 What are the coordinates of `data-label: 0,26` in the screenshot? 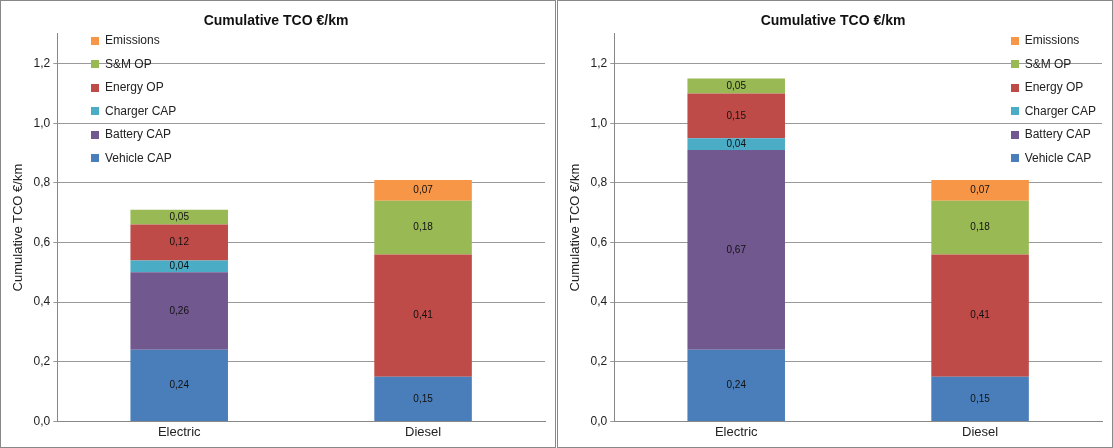 It's located at (179, 310).